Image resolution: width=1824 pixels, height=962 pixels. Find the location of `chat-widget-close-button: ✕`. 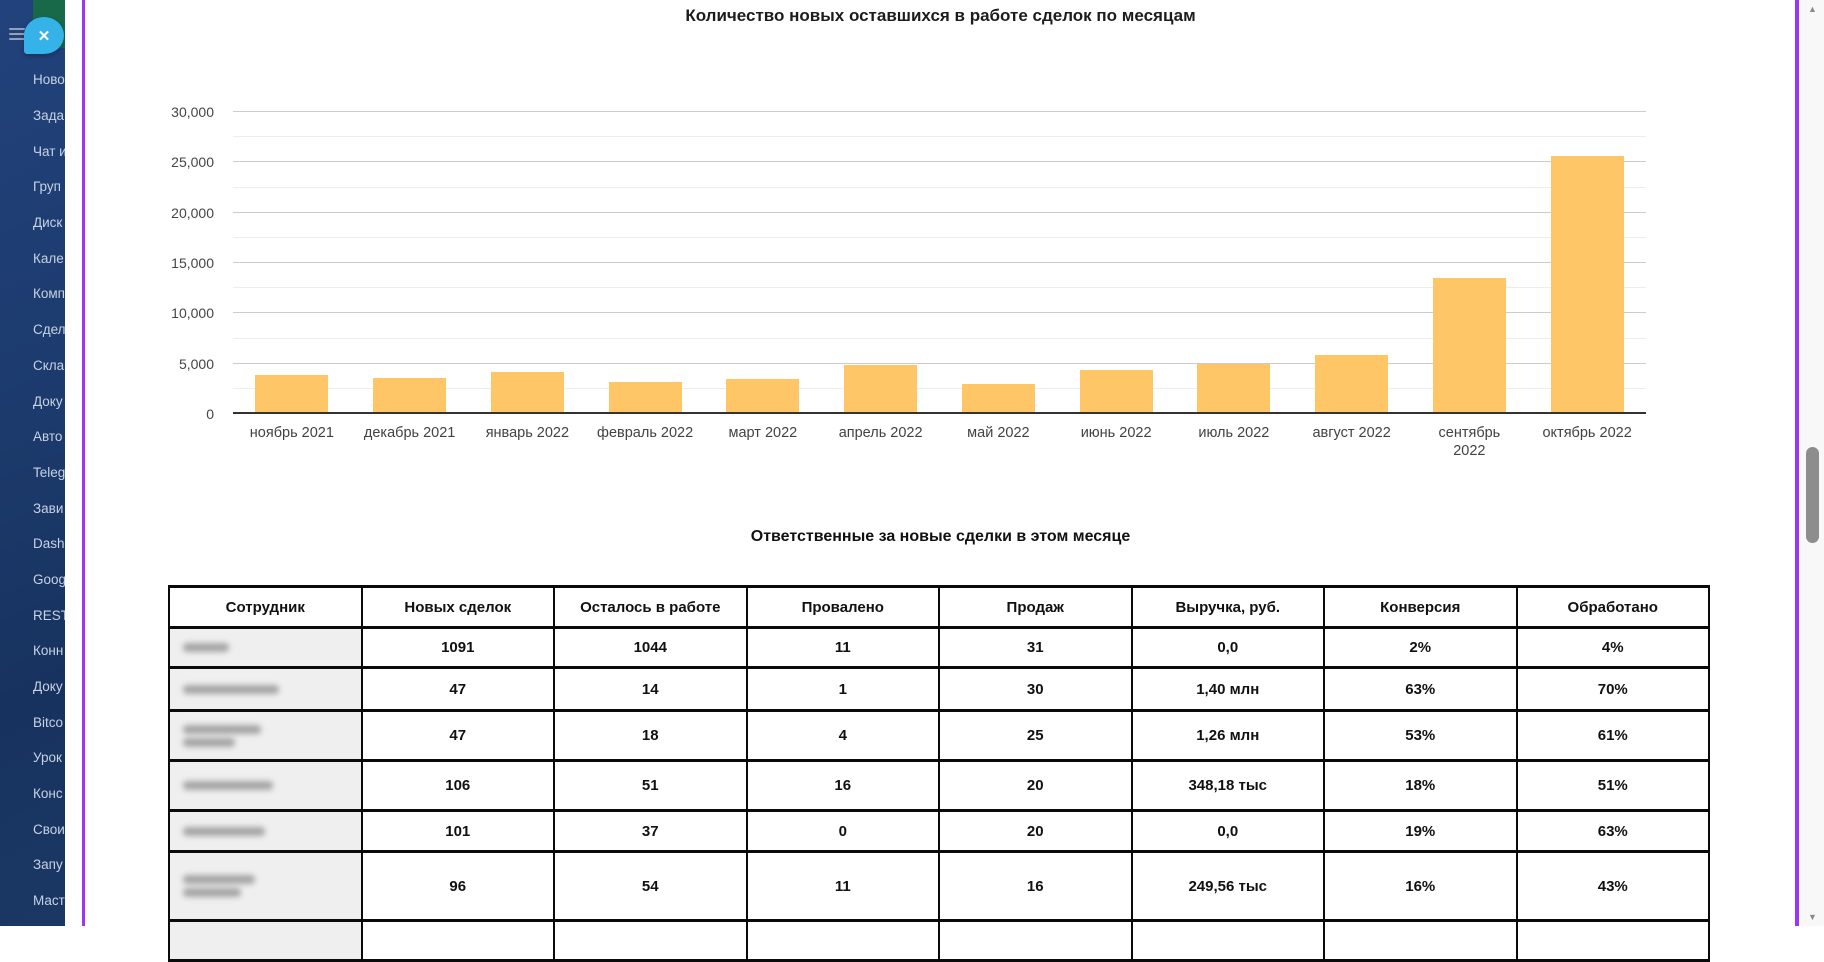

chat-widget-close-button: ✕ is located at coordinates (44, 35).